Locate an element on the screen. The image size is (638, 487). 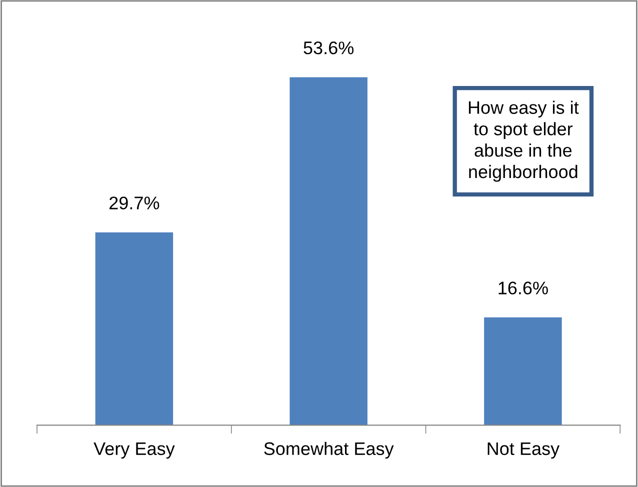
data-label: 53.6% is located at coordinates (329, 47).